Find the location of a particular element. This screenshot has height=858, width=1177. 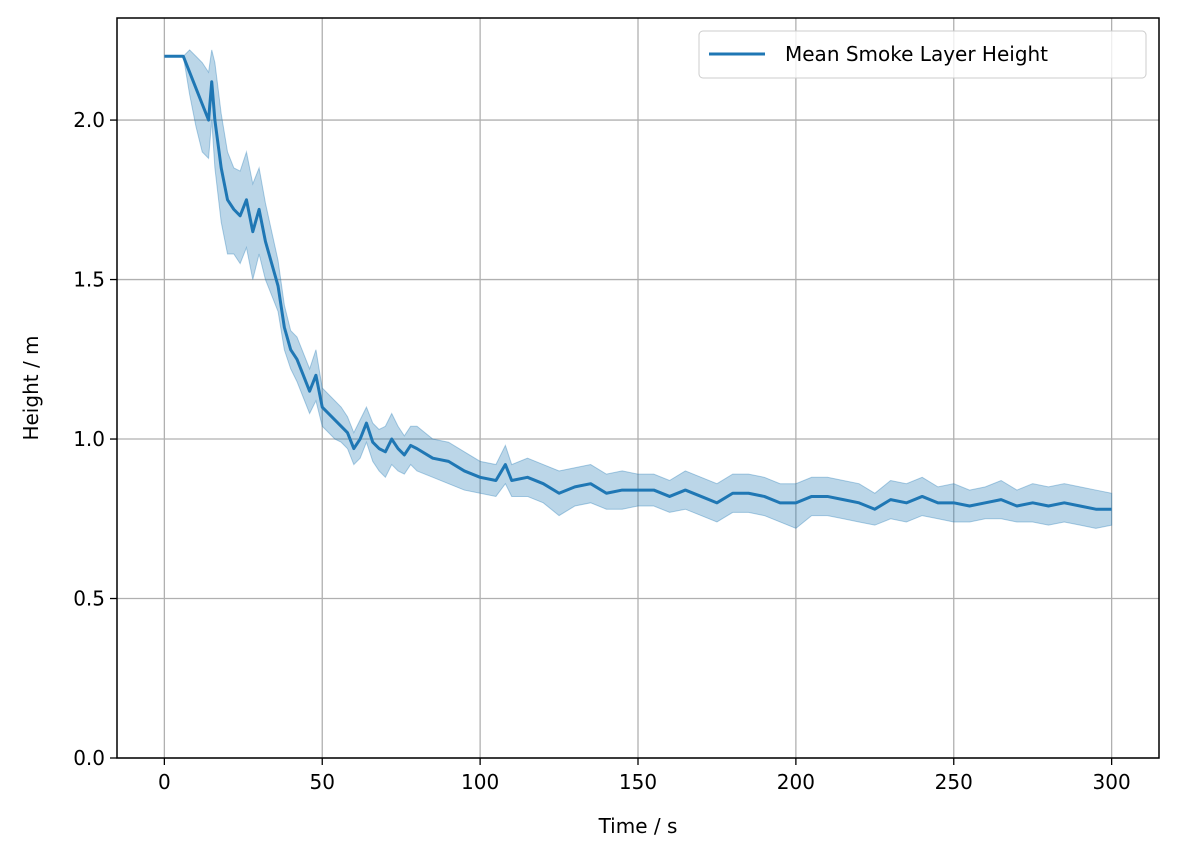

x-tick-label: 150 is located at coordinates (638, 782).